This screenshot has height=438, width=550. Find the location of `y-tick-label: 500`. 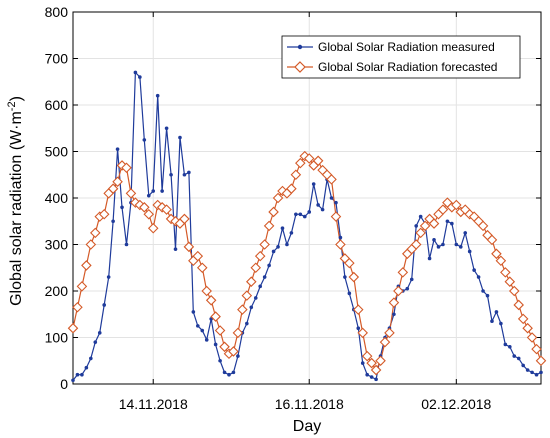

y-tick-label: 500 is located at coordinates (57, 152).